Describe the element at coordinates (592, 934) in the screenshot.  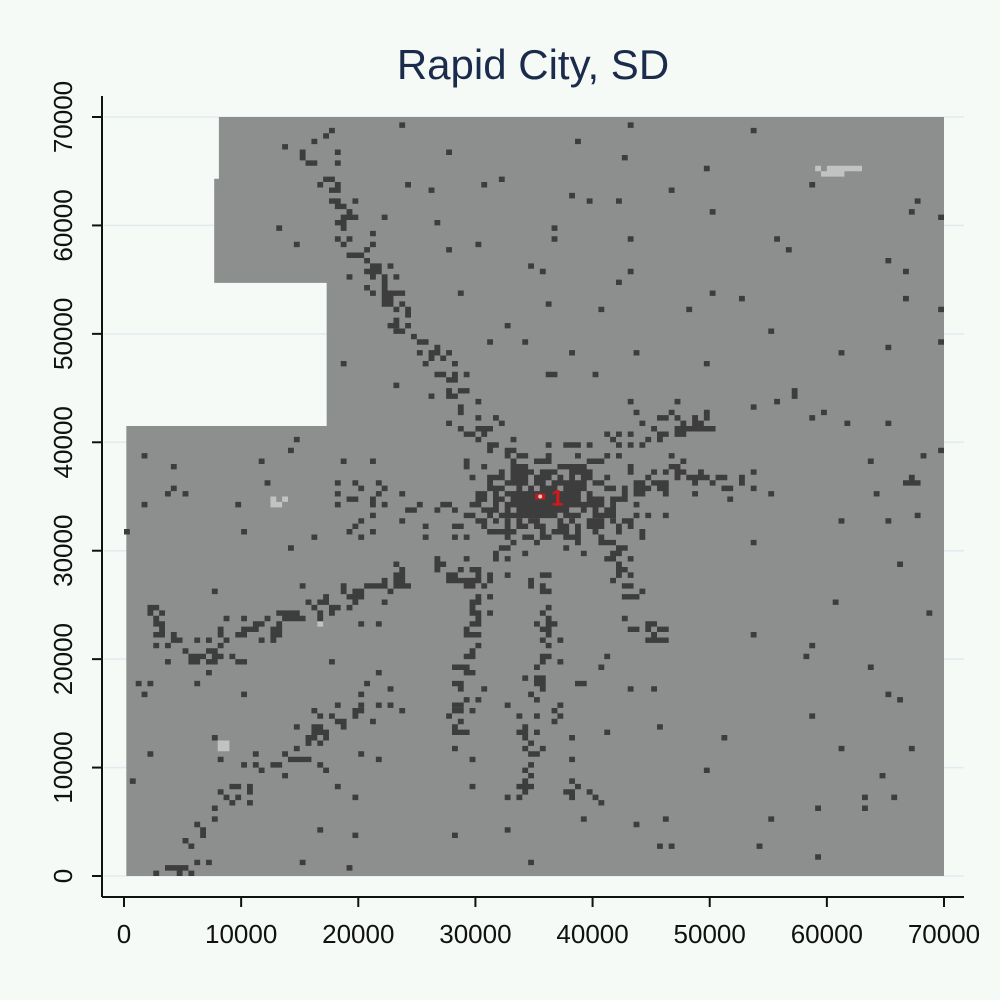
I see `x-tick-label-4: 40000` at that location.